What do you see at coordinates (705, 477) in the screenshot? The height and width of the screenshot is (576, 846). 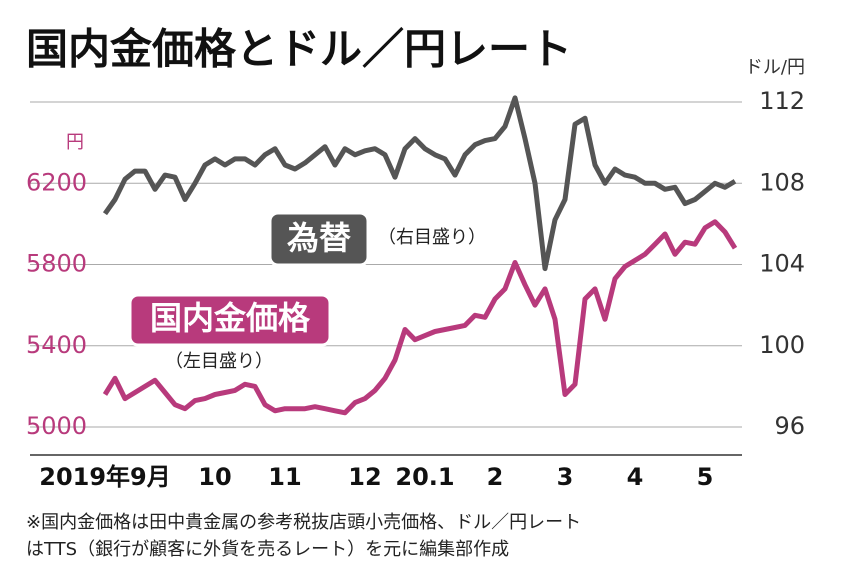 I see `x-tick-label: 5` at bounding box center [705, 477].